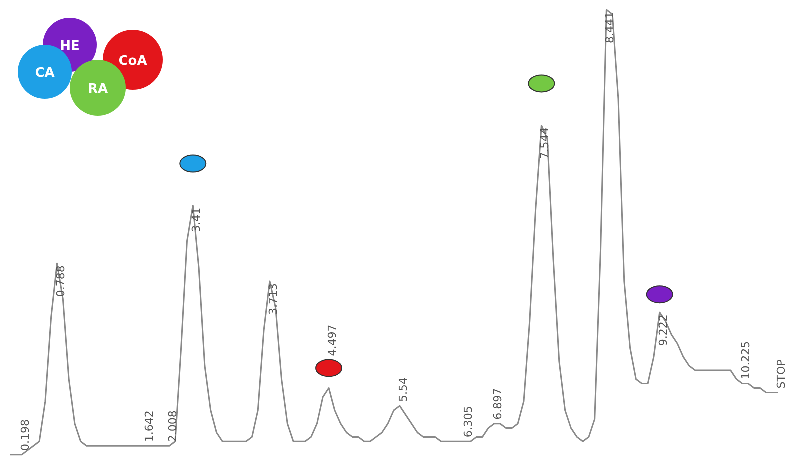 The width and height of the screenshot is (796, 459). What do you see at coordinates (273, 299) in the screenshot?
I see `annotation: 3.713` at bounding box center [273, 299].